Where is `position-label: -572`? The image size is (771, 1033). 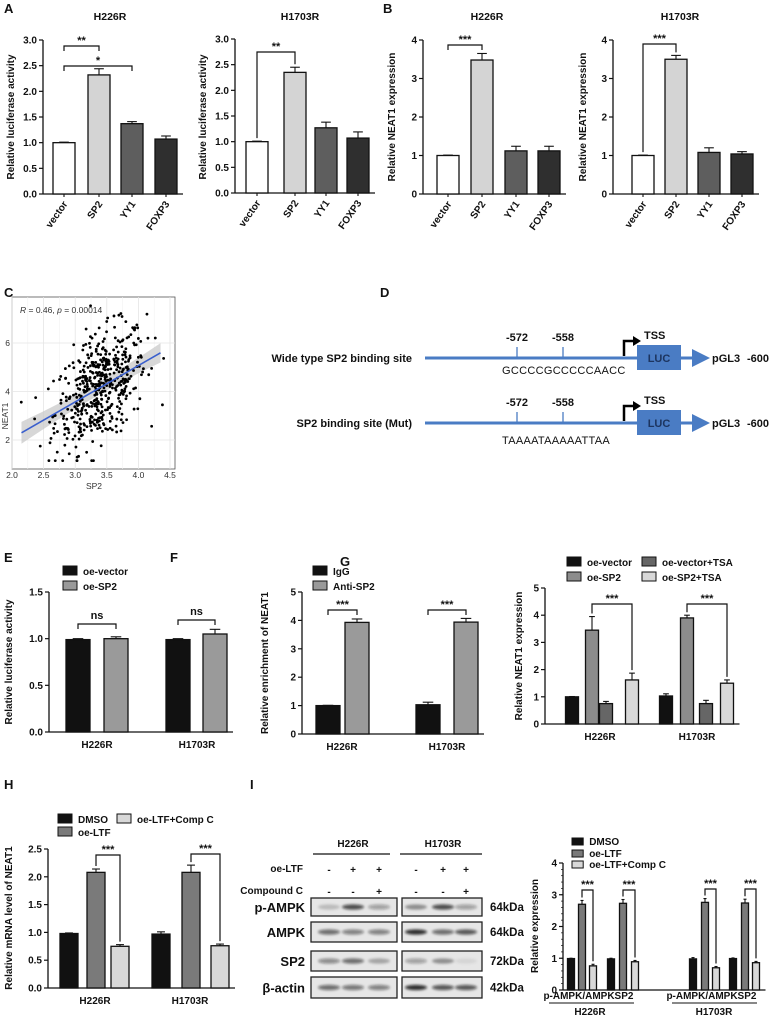 position-label: -572 is located at coordinates (517, 338).